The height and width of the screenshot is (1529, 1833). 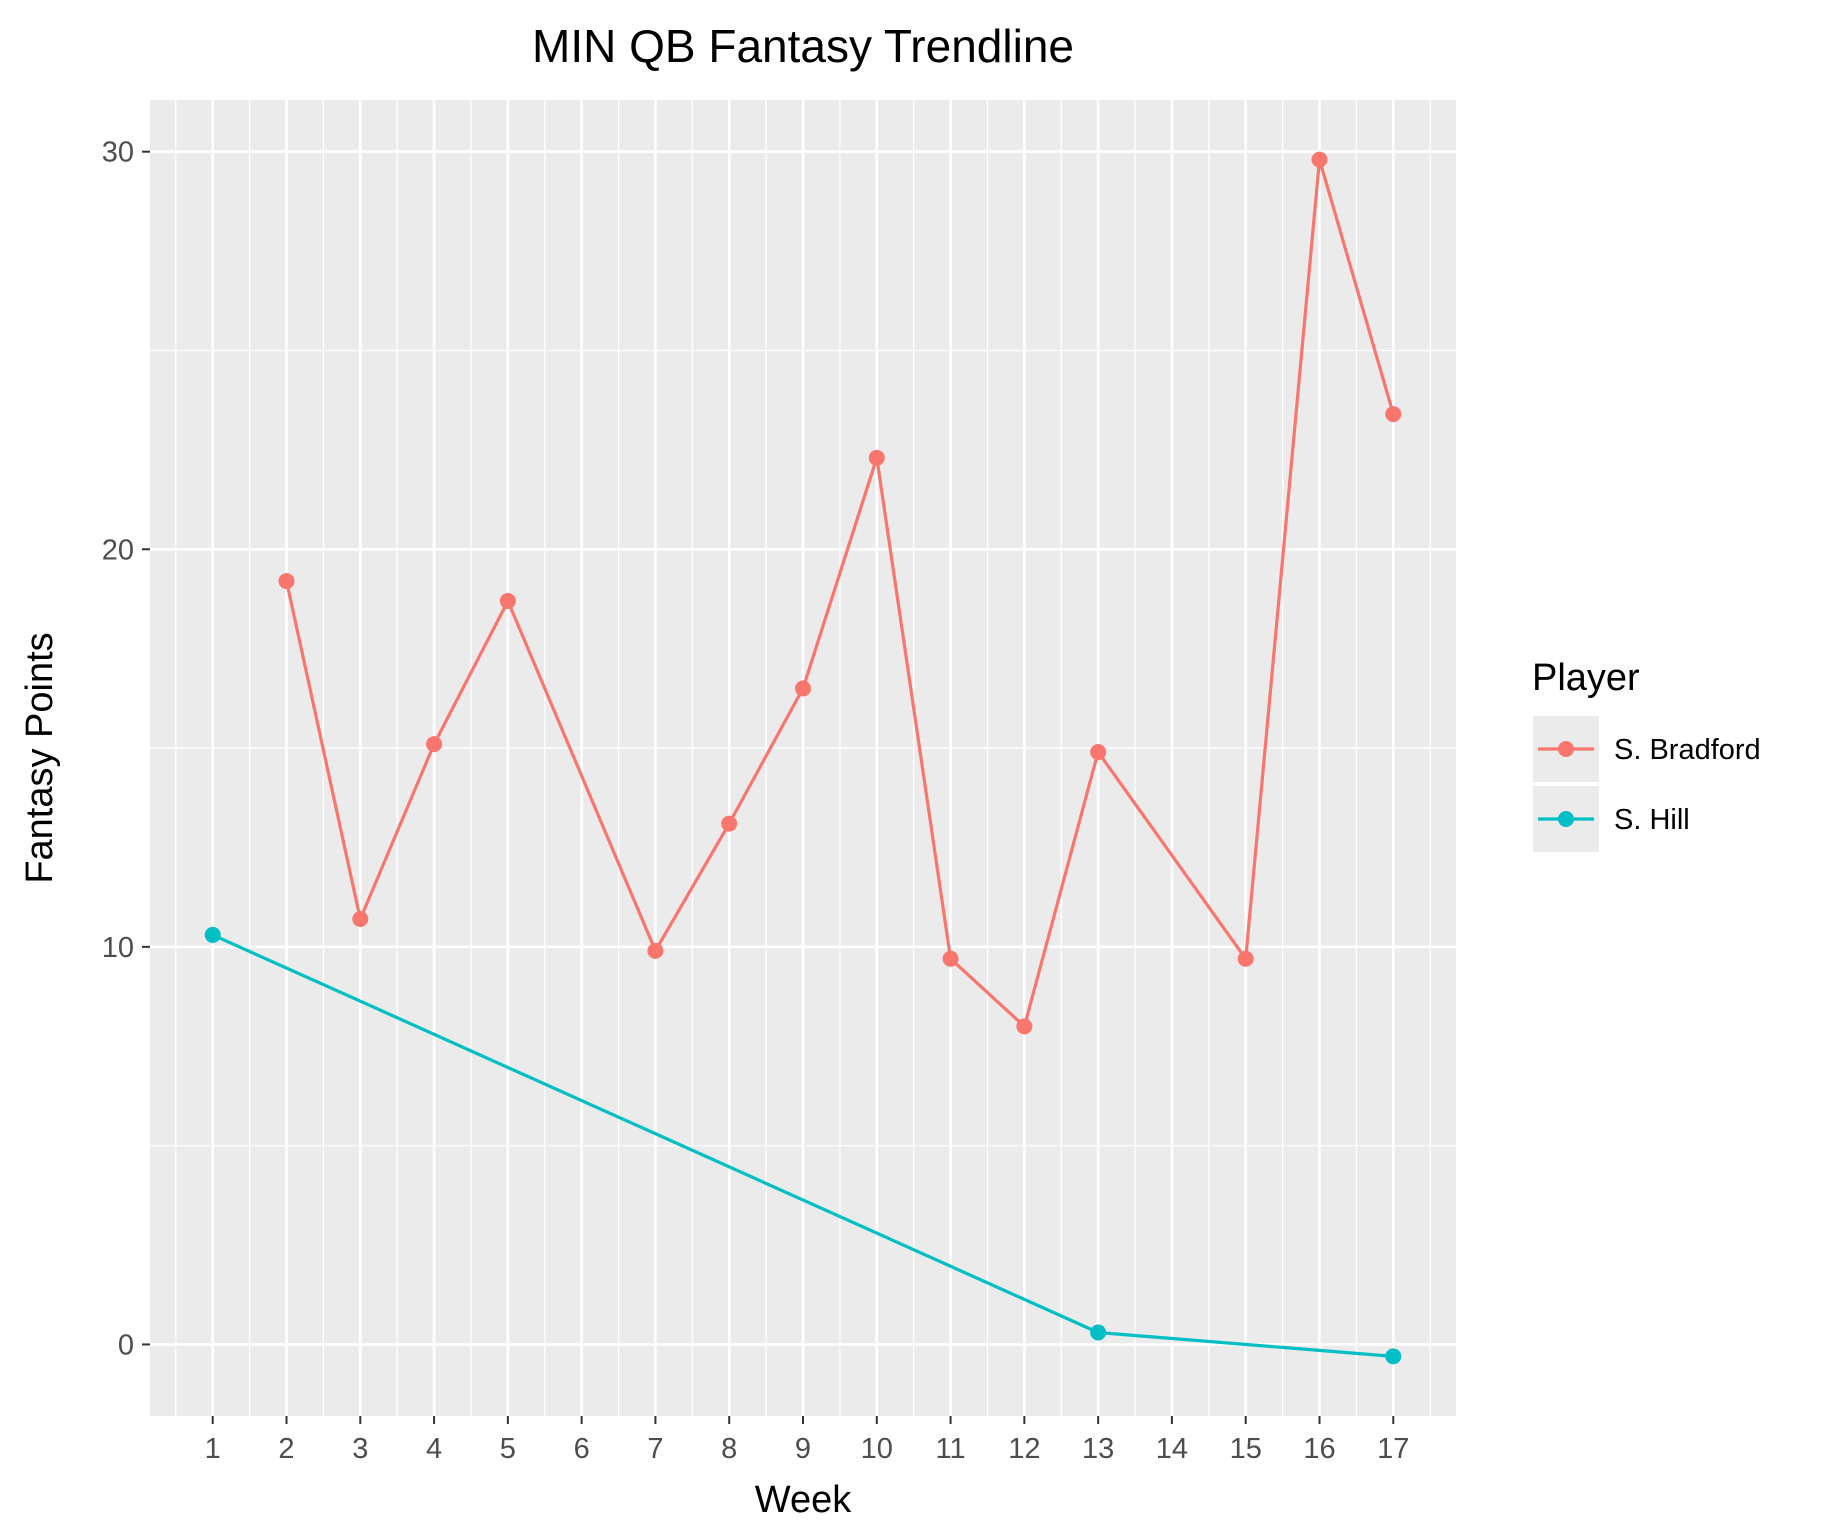 What do you see at coordinates (213, 1449) in the screenshot?
I see `x-tick-label: 1` at bounding box center [213, 1449].